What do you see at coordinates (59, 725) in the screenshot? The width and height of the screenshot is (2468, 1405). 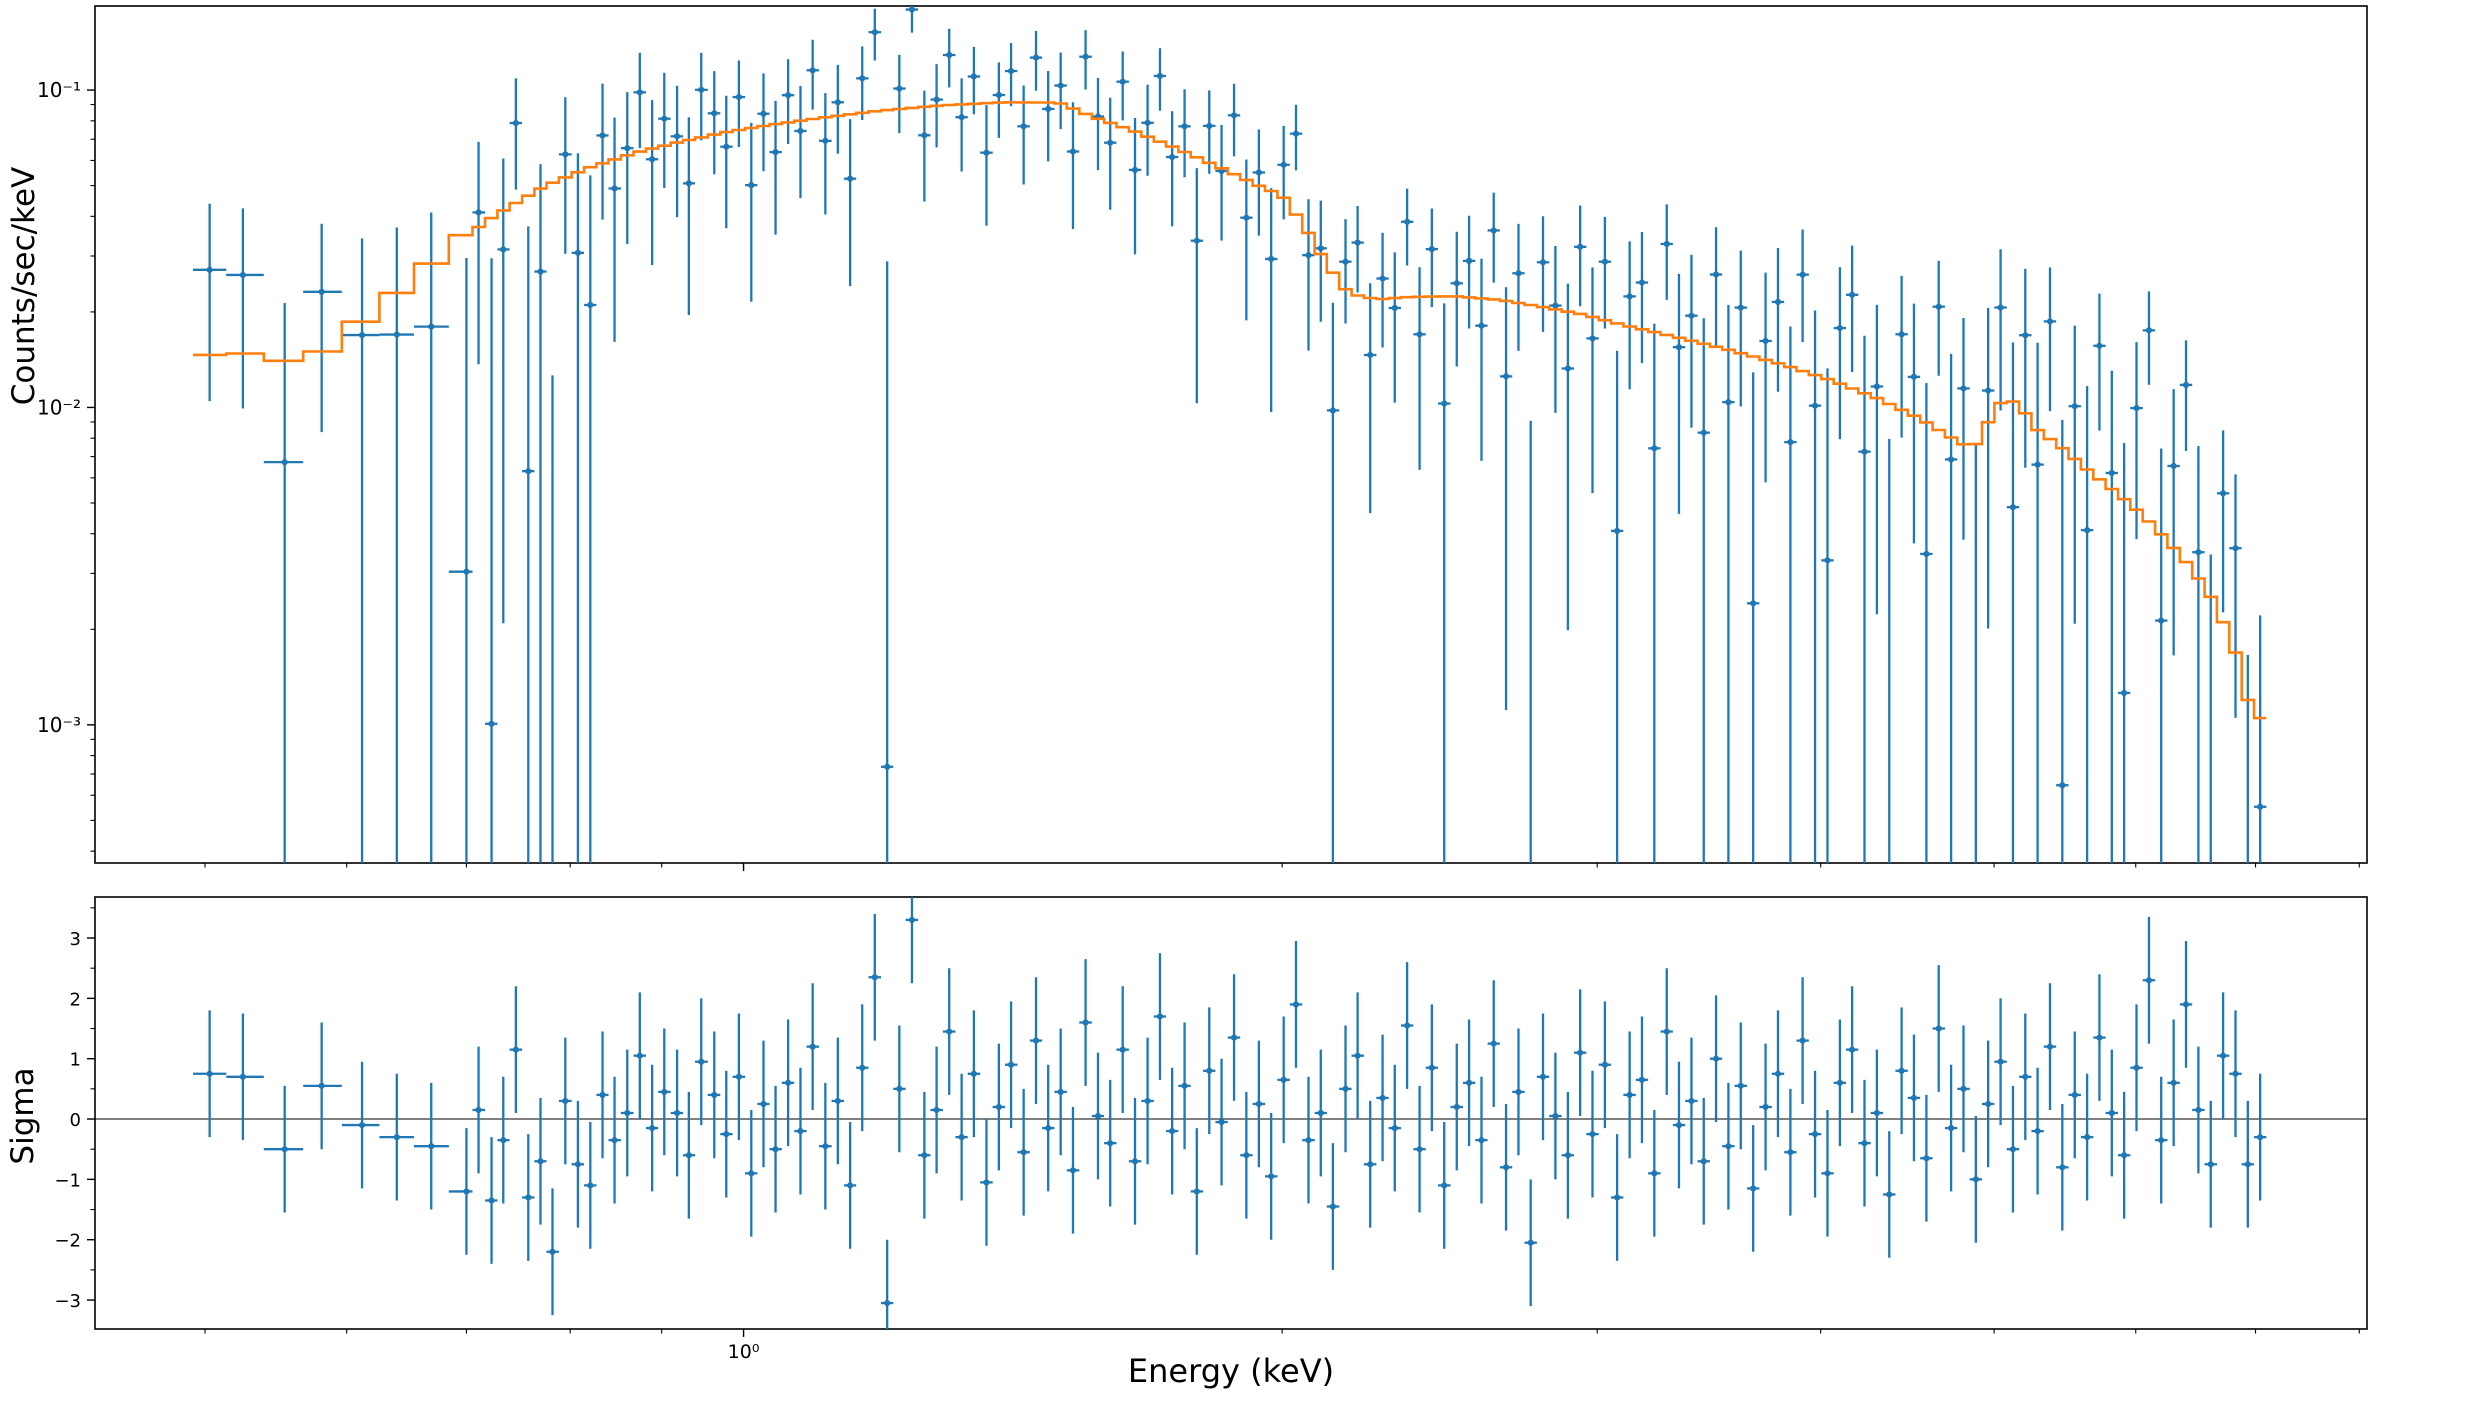 I see `tick-label: 10⁻³` at bounding box center [59, 725].